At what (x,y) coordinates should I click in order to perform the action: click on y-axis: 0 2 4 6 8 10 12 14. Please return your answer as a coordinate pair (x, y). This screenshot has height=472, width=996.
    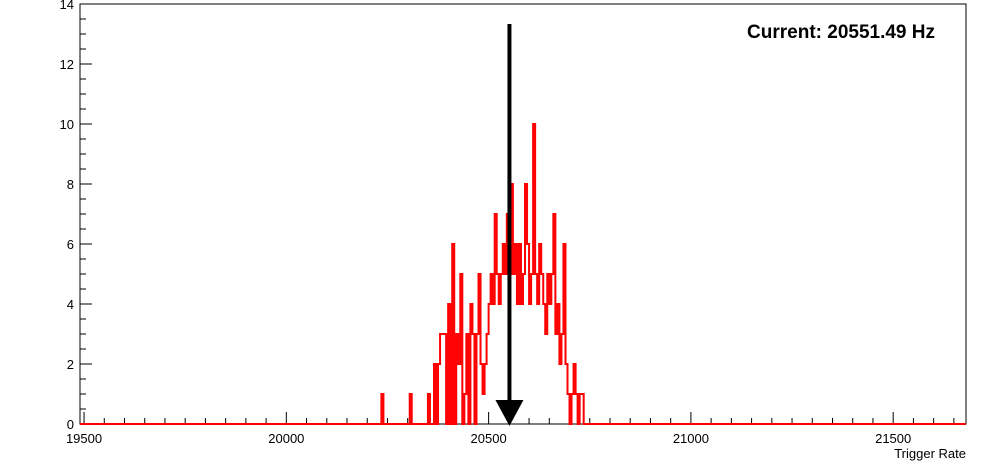
    Looking at the image, I should click on (76, 216).